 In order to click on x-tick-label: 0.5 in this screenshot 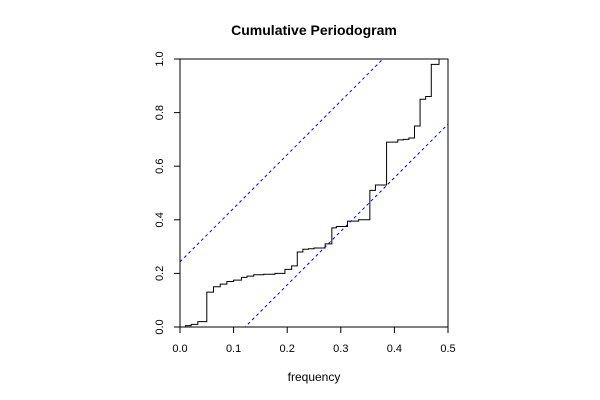, I will do `click(447, 349)`.